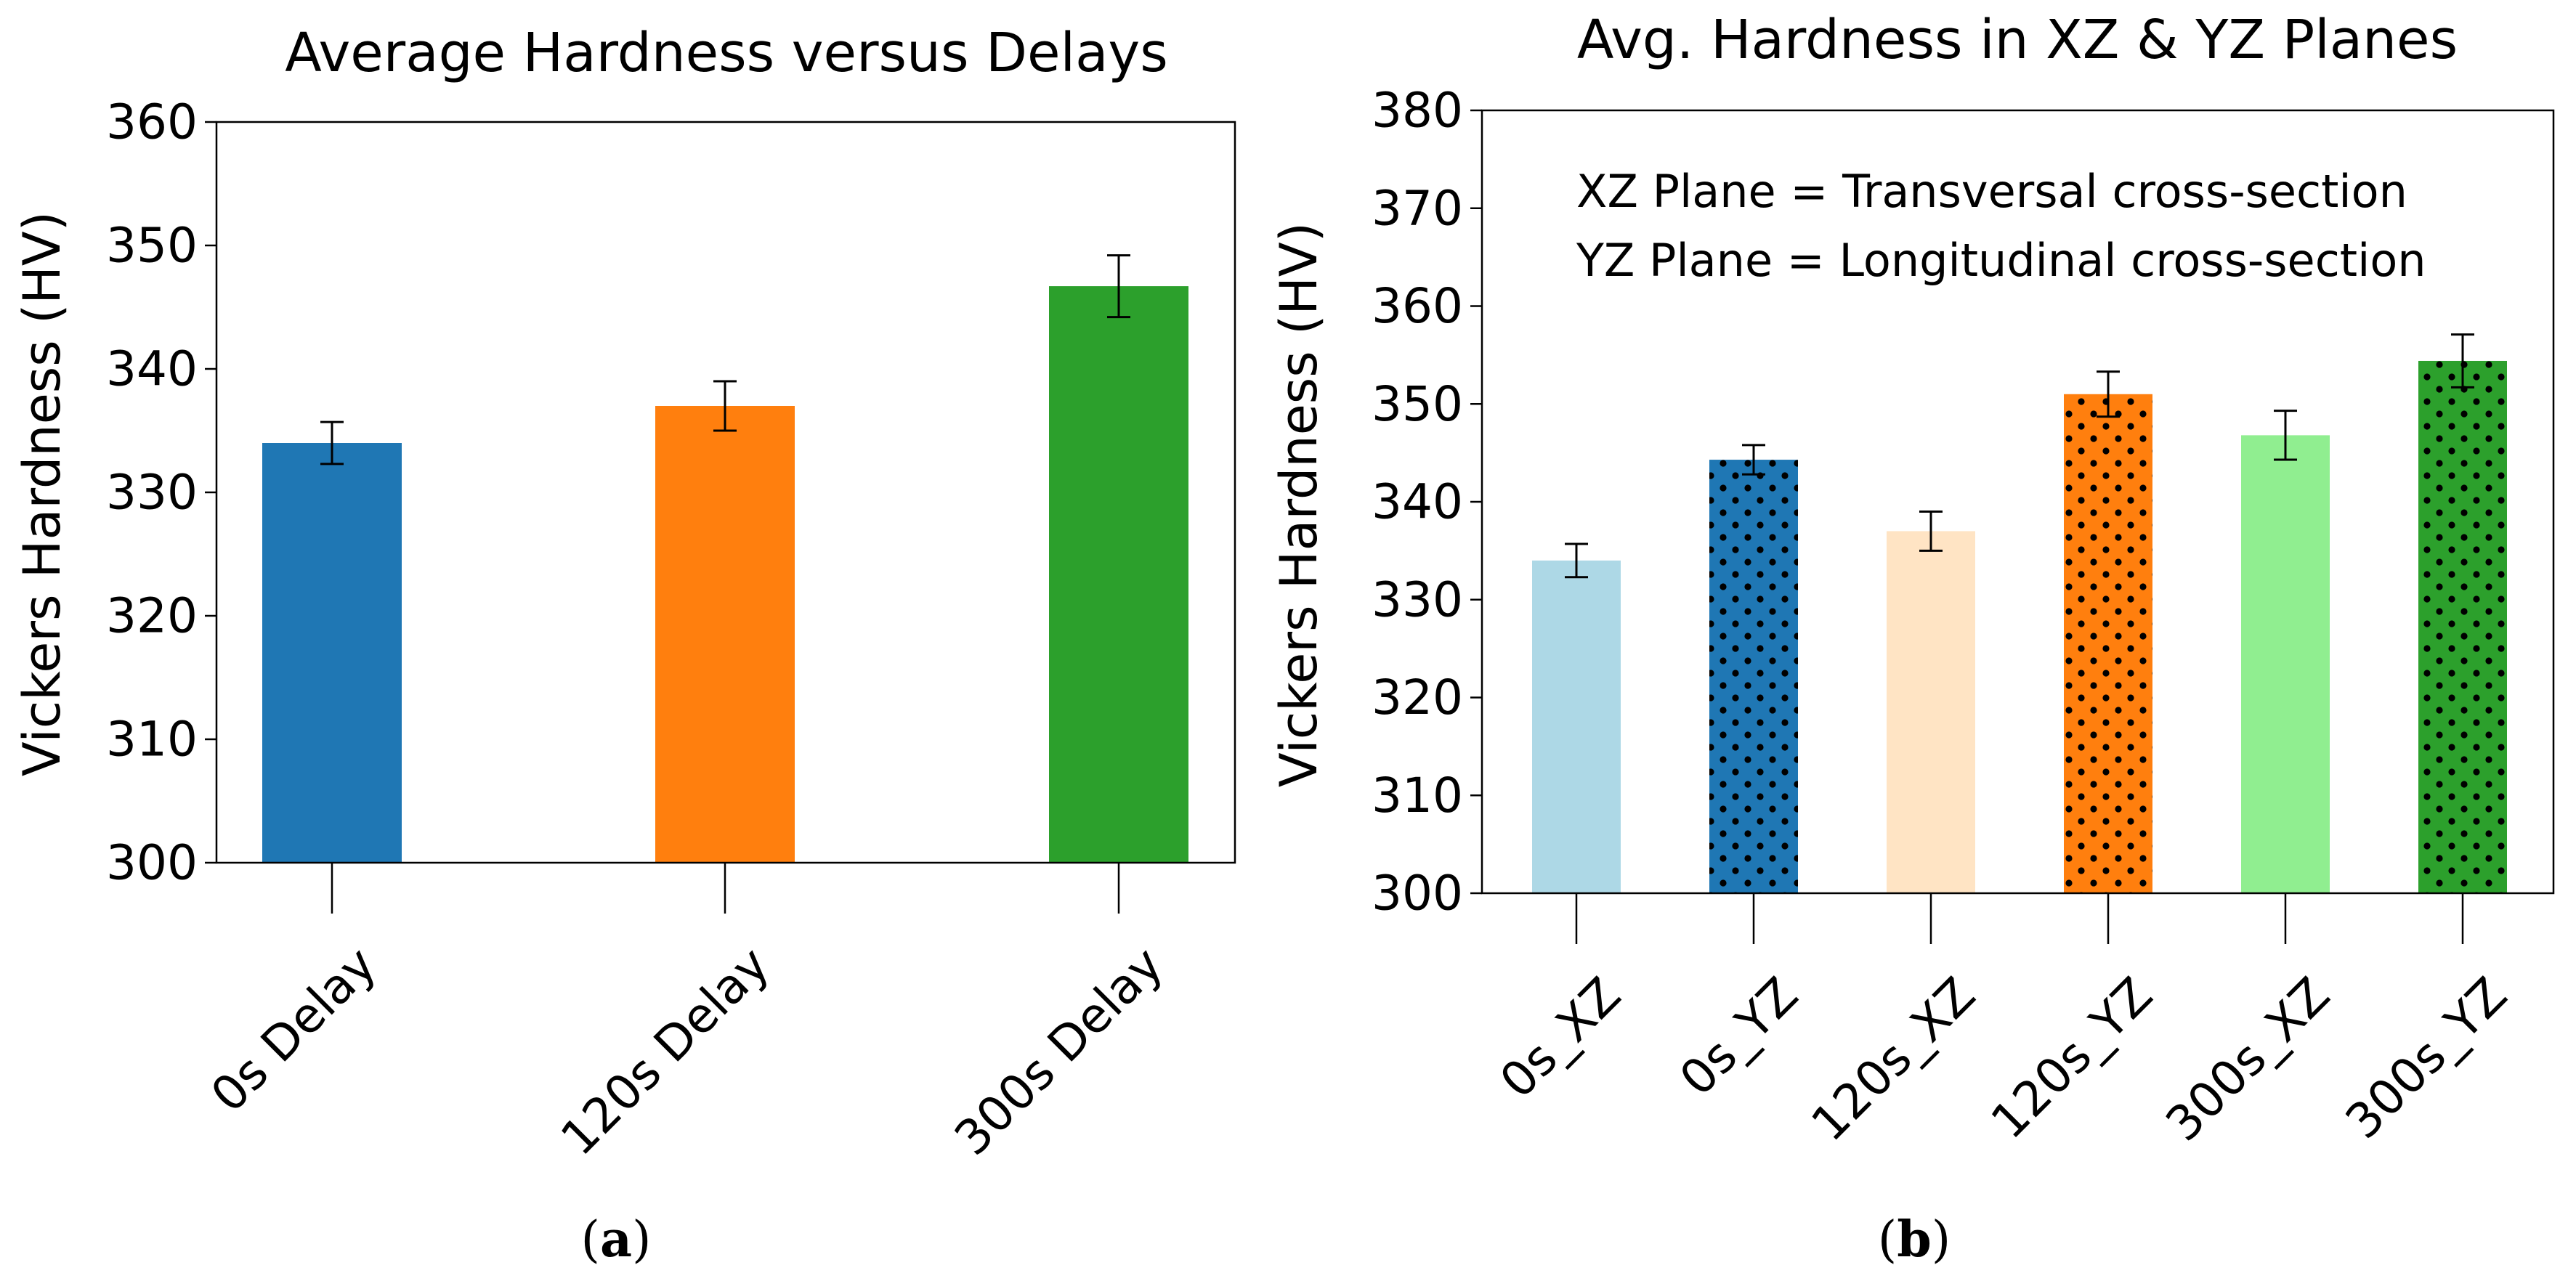 The image size is (2576, 1281). Describe the element at coordinates (1931, 712) in the screenshot. I see `chart-b-bar-120s_xz` at that location.